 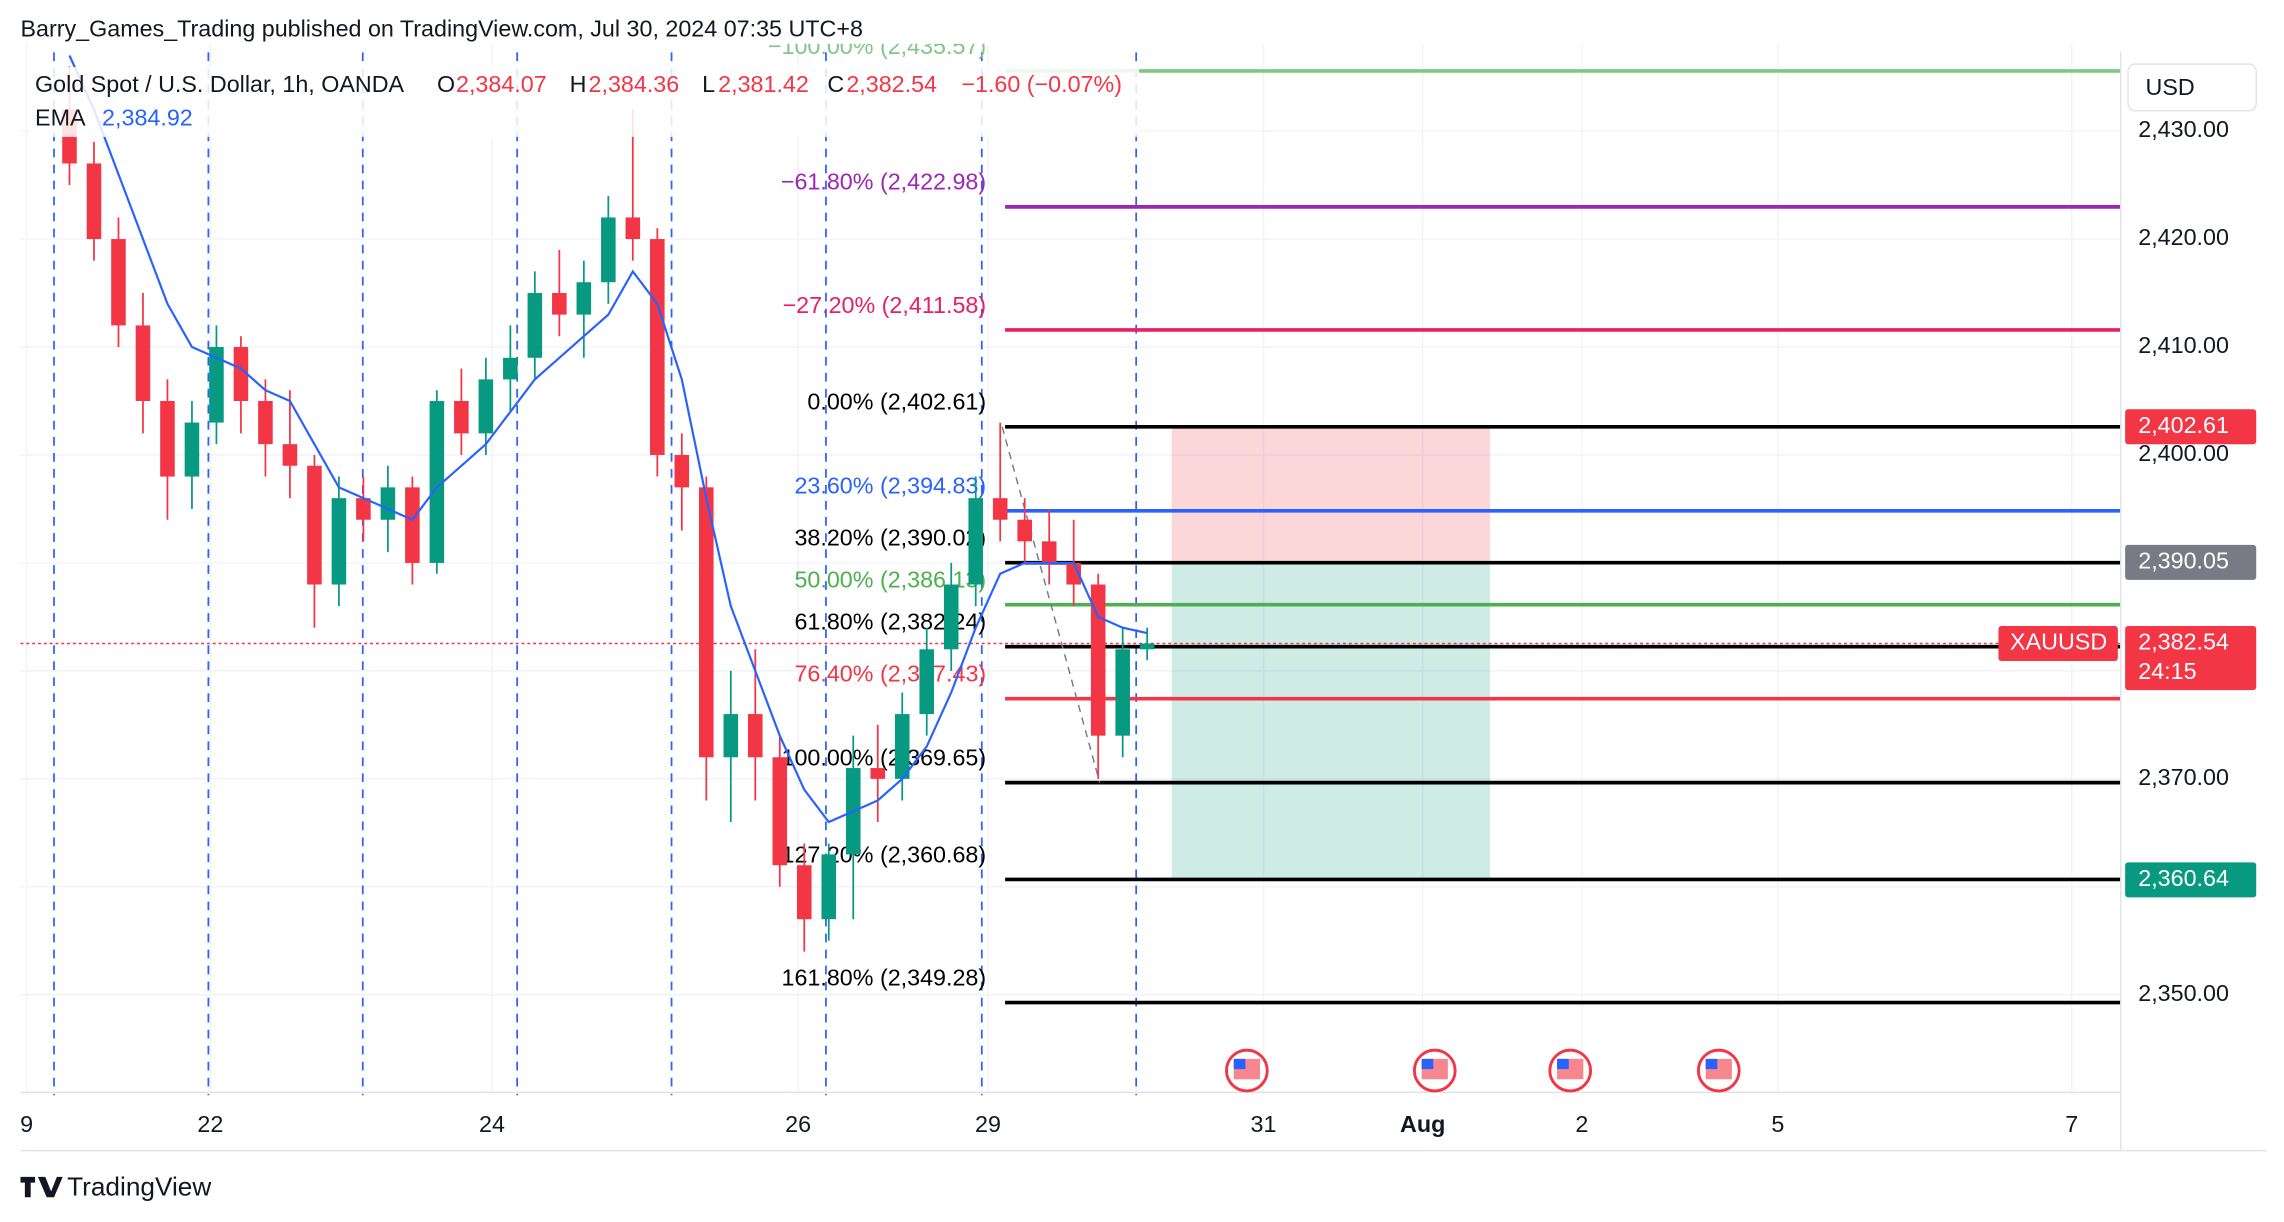 I want to click on price-label: 2,360.64, so click(x=2183, y=878).